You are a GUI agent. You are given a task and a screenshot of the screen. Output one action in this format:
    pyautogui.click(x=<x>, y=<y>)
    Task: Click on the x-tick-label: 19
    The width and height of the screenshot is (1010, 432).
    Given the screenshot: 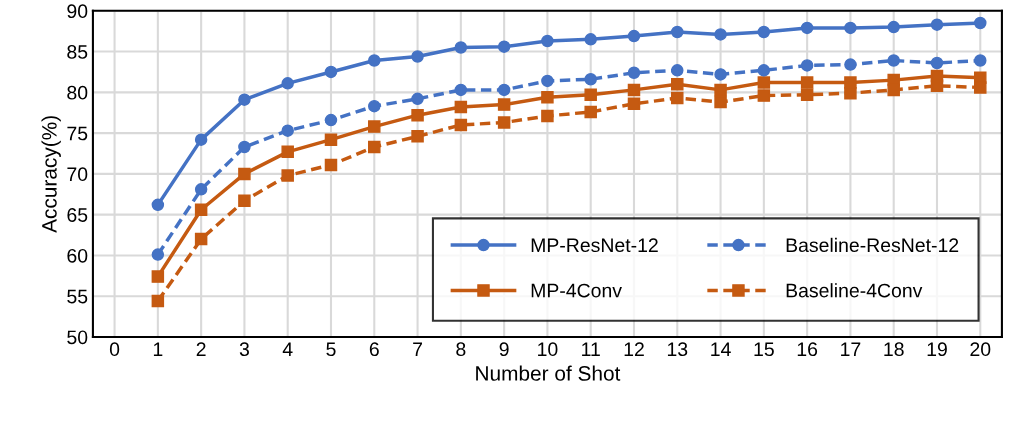 What is the action you would take?
    pyautogui.click(x=937, y=349)
    